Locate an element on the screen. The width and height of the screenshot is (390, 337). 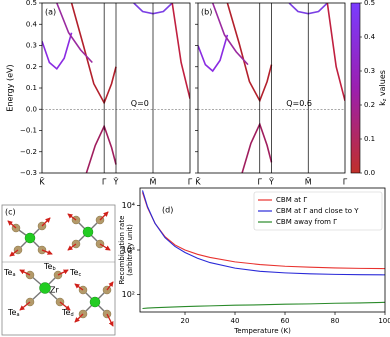
atom-label: Teb is located at coordinates (49, 267).